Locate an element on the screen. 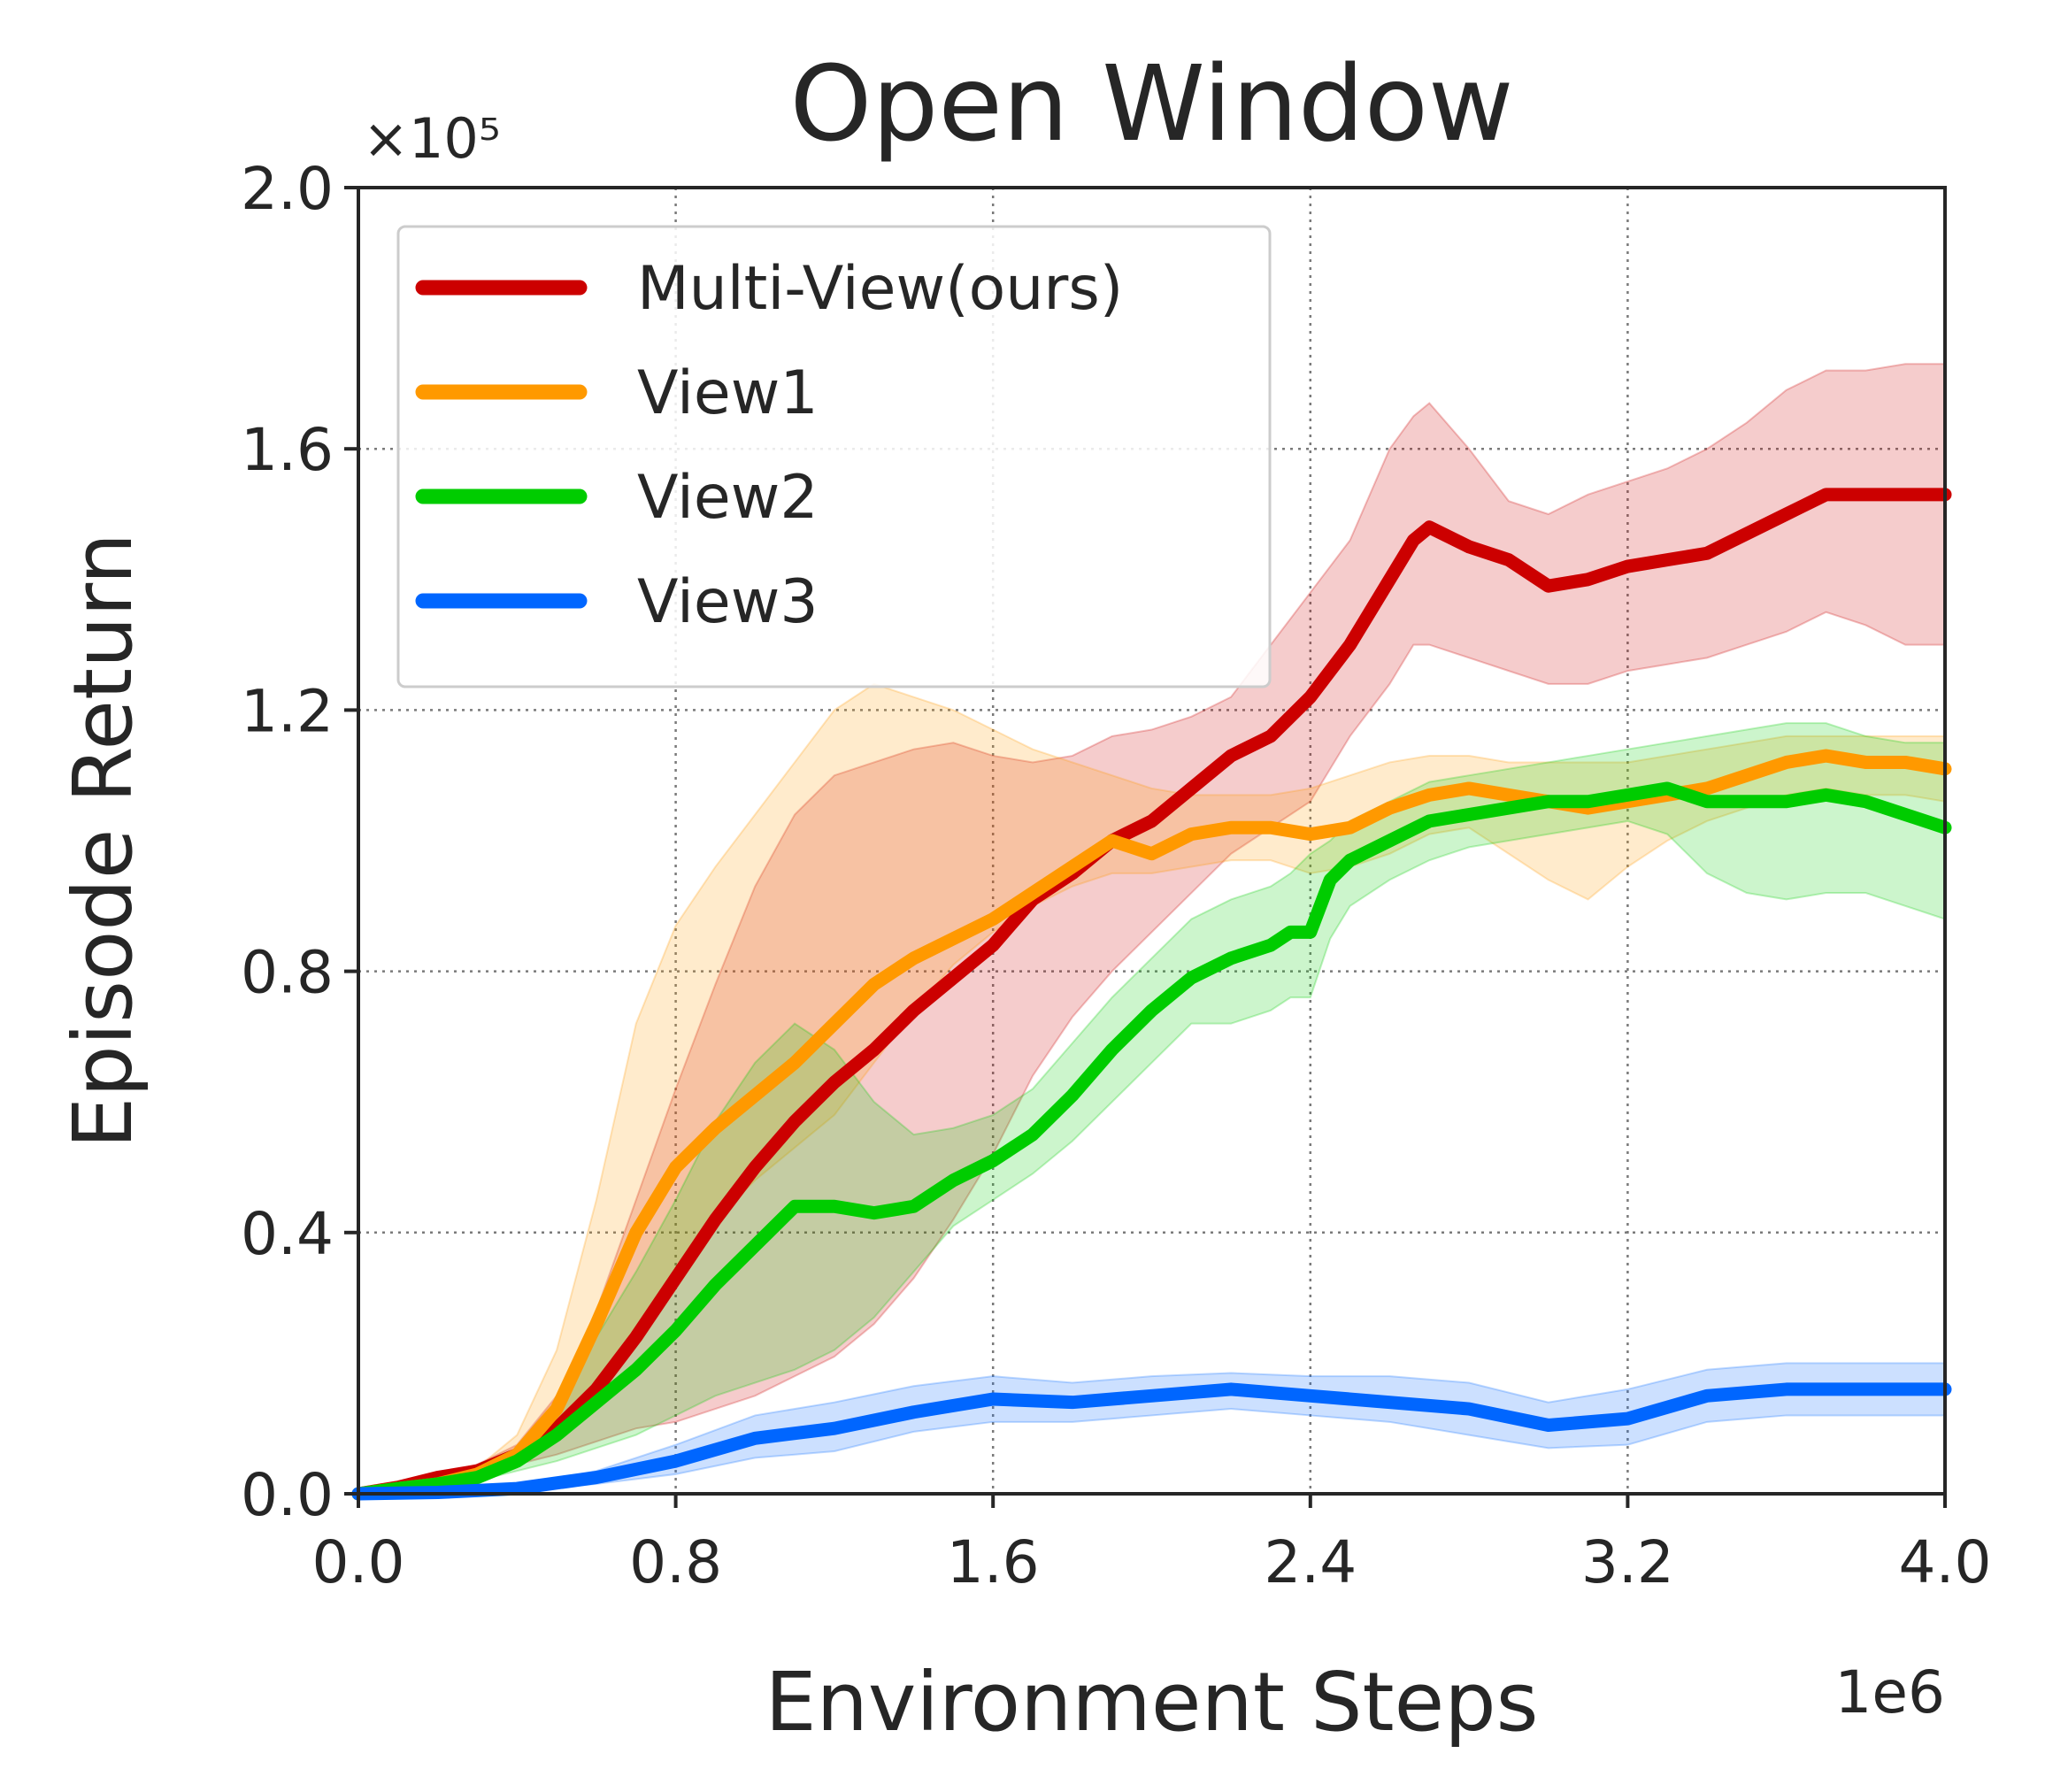  x-axis-multiplier: 1e6 is located at coordinates (1889, 1692).